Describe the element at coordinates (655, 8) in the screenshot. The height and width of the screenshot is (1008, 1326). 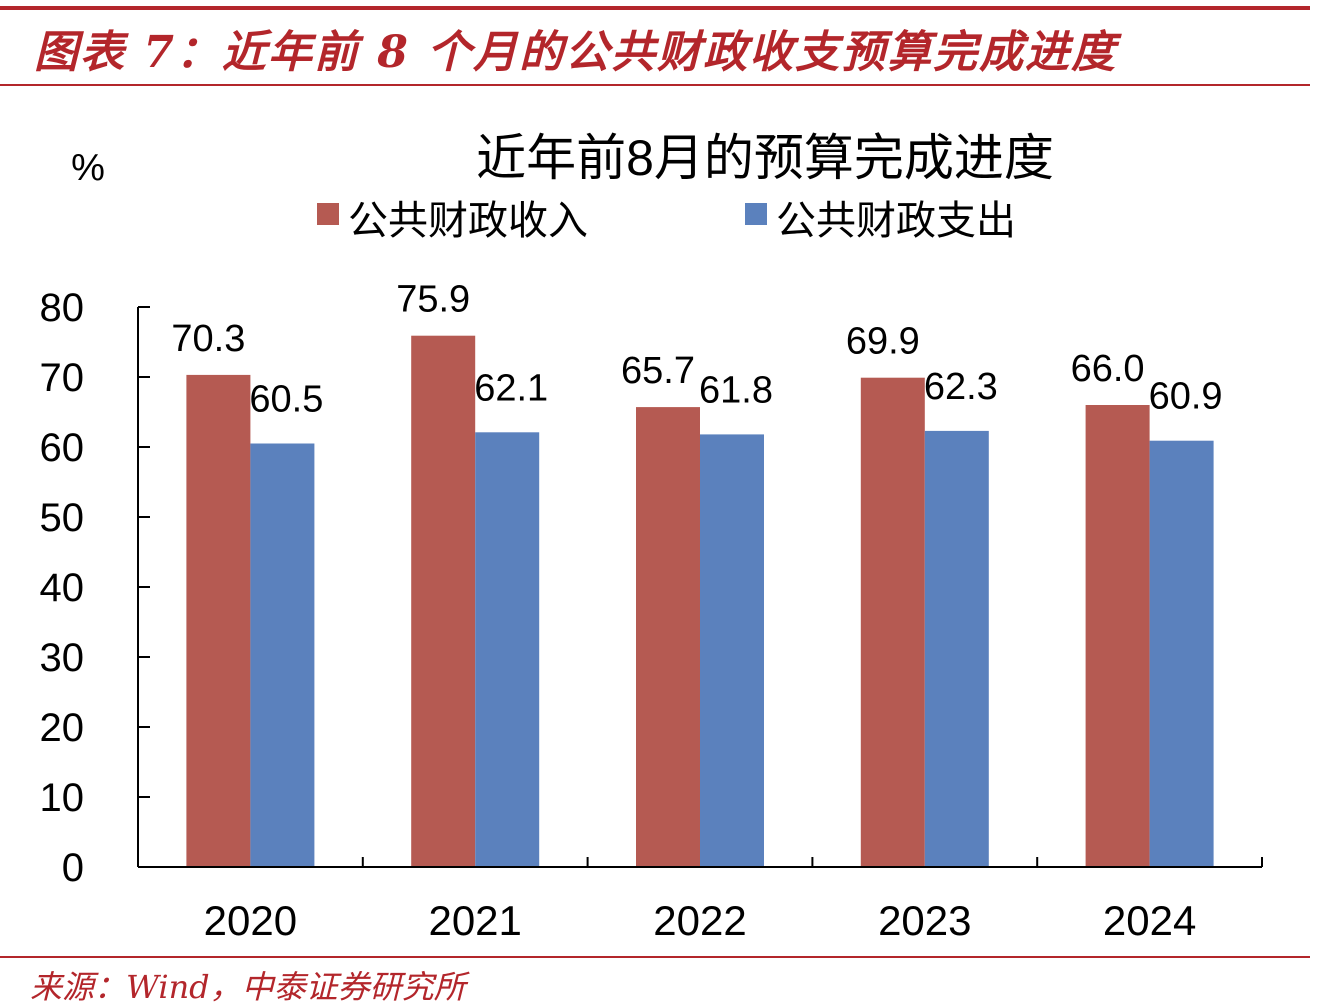
I see `top-rule` at that location.